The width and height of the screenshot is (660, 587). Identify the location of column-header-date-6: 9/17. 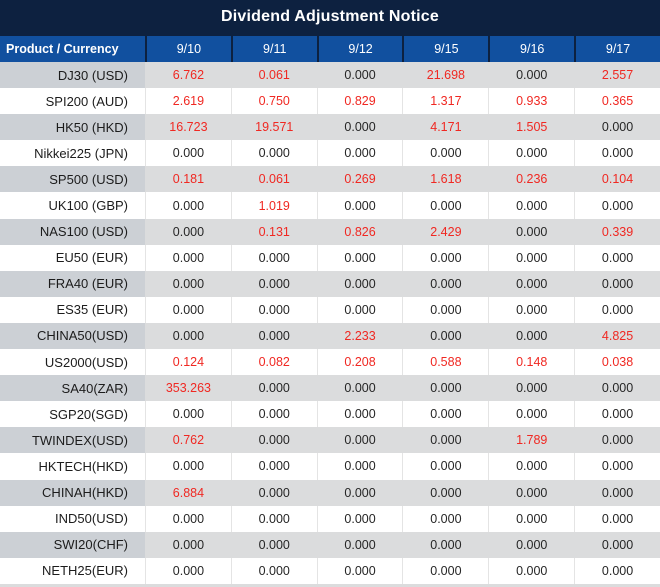
(617, 49).